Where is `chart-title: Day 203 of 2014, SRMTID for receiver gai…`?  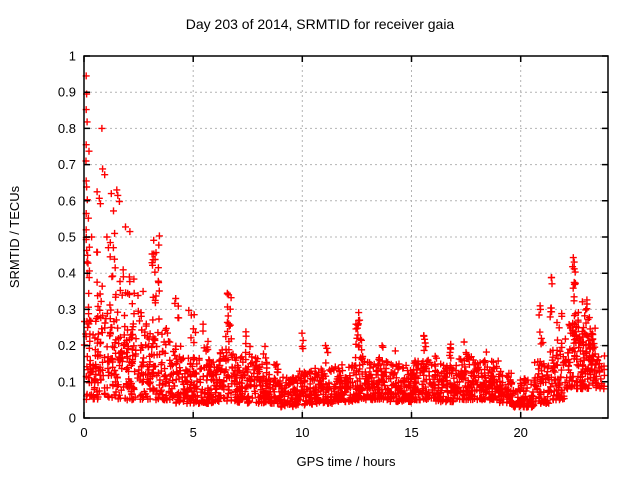 chart-title: Day 203 of 2014, SRMTID for receiver gai… is located at coordinates (320, 24).